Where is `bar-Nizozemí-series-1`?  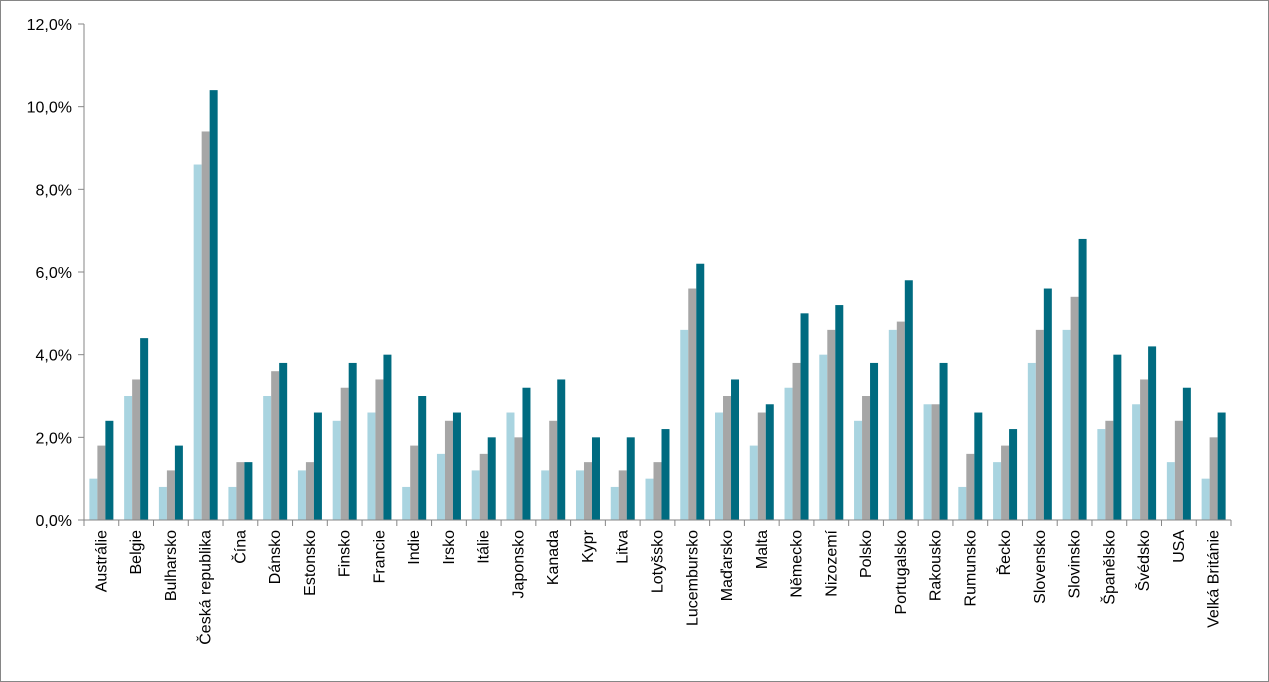
bar-Nizozemí-series-1 is located at coordinates (823, 437).